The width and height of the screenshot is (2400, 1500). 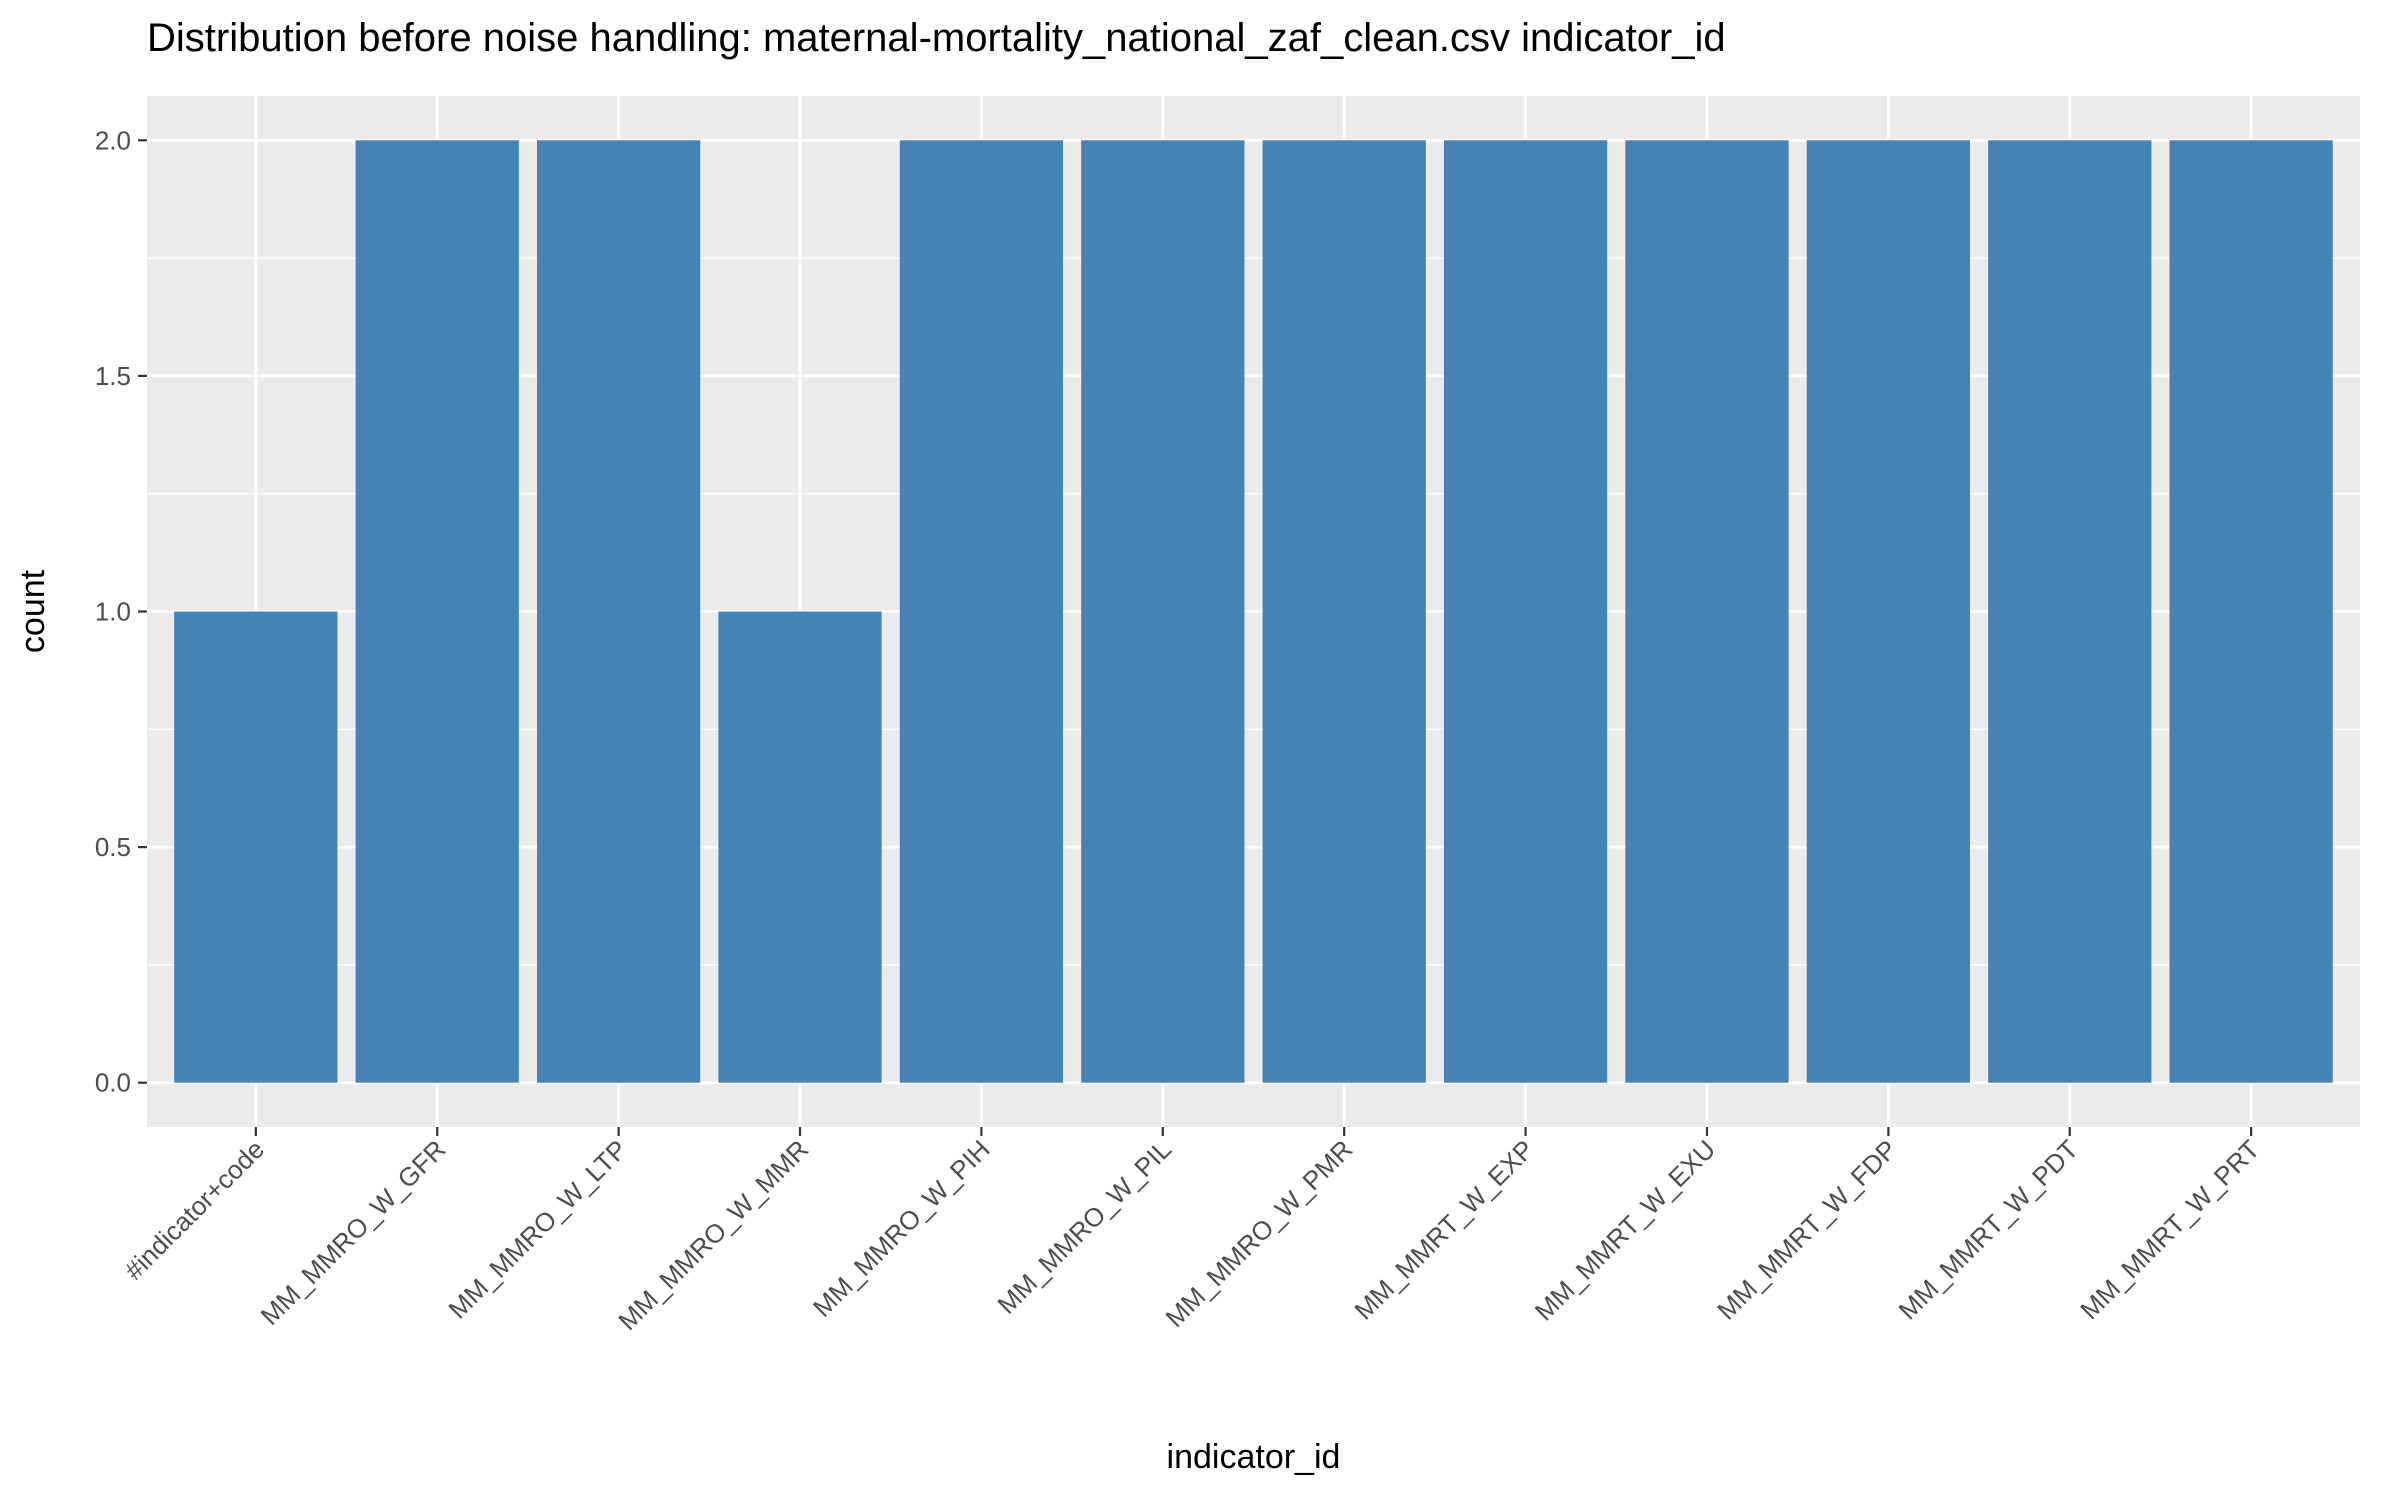 What do you see at coordinates (113, 1083) in the screenshot?
I see `y-tick-label: 0.0` at bounding box center [113, 1083].